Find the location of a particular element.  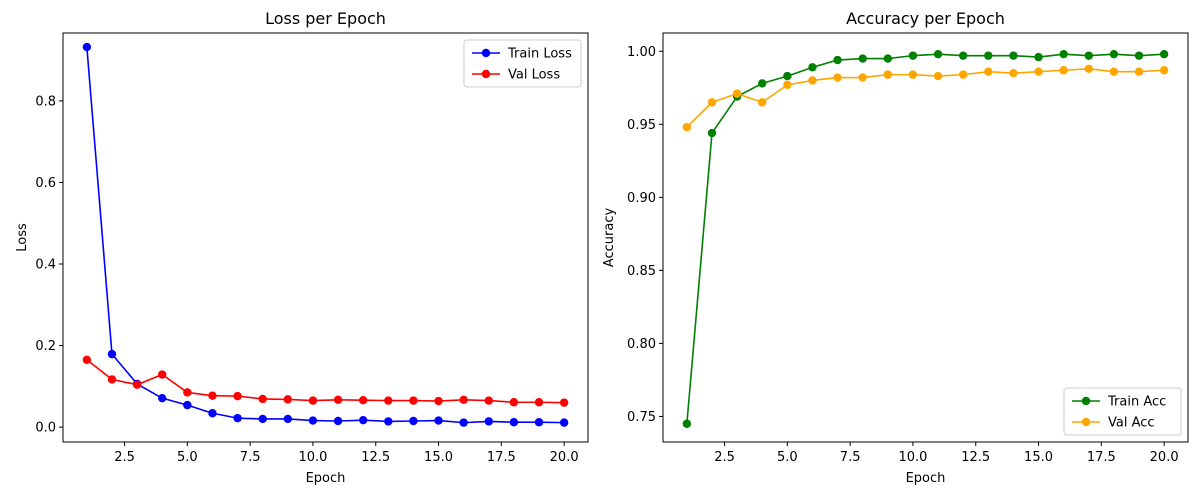

y-tick-label: 0.0 is located at coordinates (45, 428).